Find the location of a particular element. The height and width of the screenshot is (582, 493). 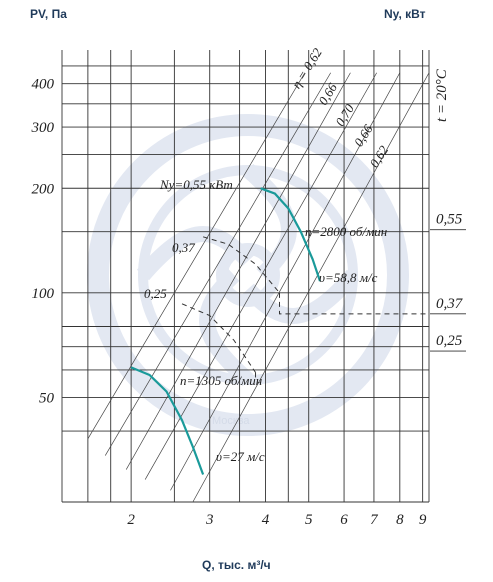

efficiency-label: 0,70 is located at coordinates (344, 115).